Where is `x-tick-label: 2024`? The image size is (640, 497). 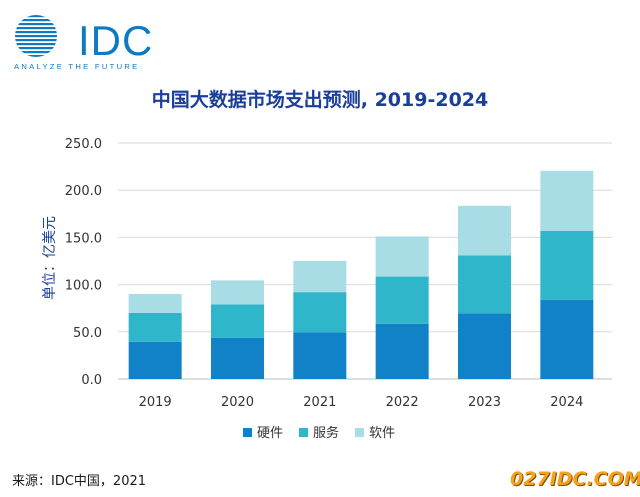 x-tick-label: 2024 is located at coordinates (566, 402).